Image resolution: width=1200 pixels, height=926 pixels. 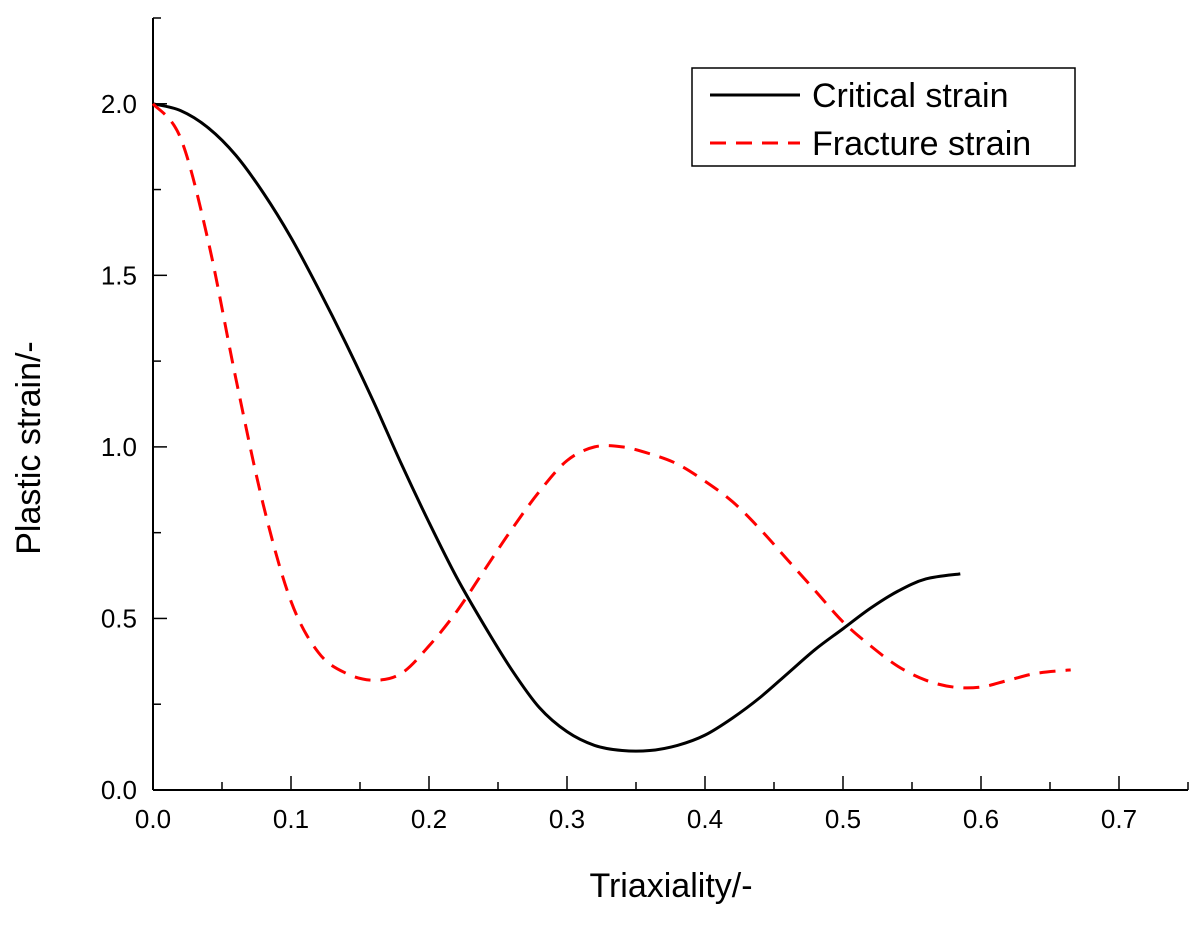 I want to click on y-tick-label: 1.0, so click(x=119, y=447).